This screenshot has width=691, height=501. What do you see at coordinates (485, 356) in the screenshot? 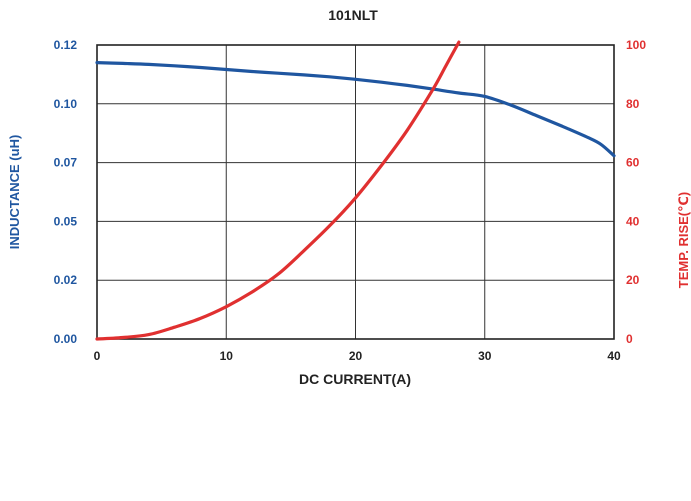
I see `x-tick-label: 30` at bounding box center [485, 356].